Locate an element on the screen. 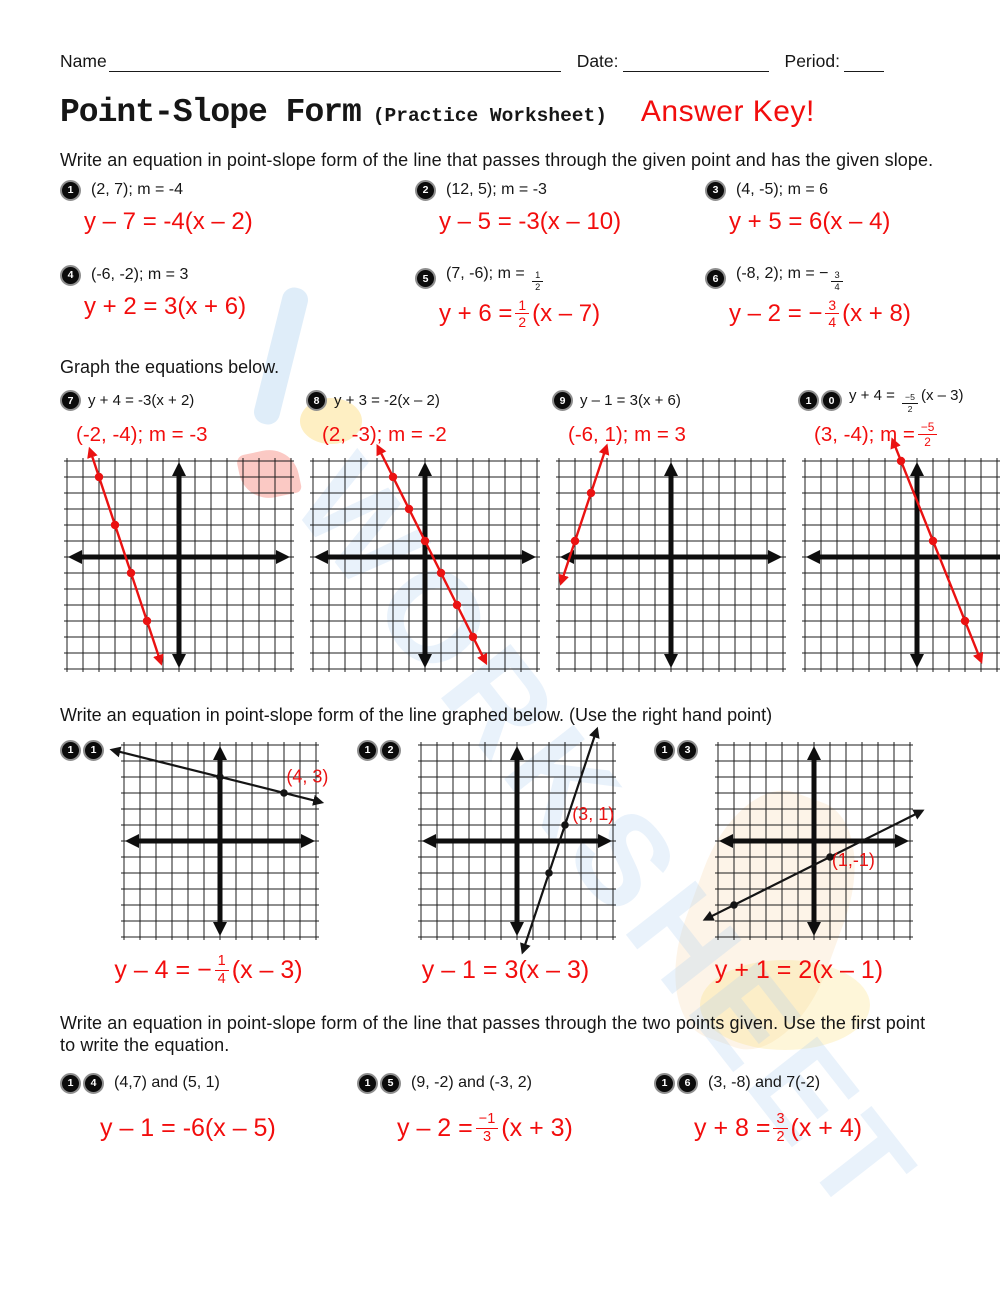  problem-16: 1 6 (3, -8) and 7(-2) y + 8 = 3 2 (x + 4) is located at coordinates (799, 1112).